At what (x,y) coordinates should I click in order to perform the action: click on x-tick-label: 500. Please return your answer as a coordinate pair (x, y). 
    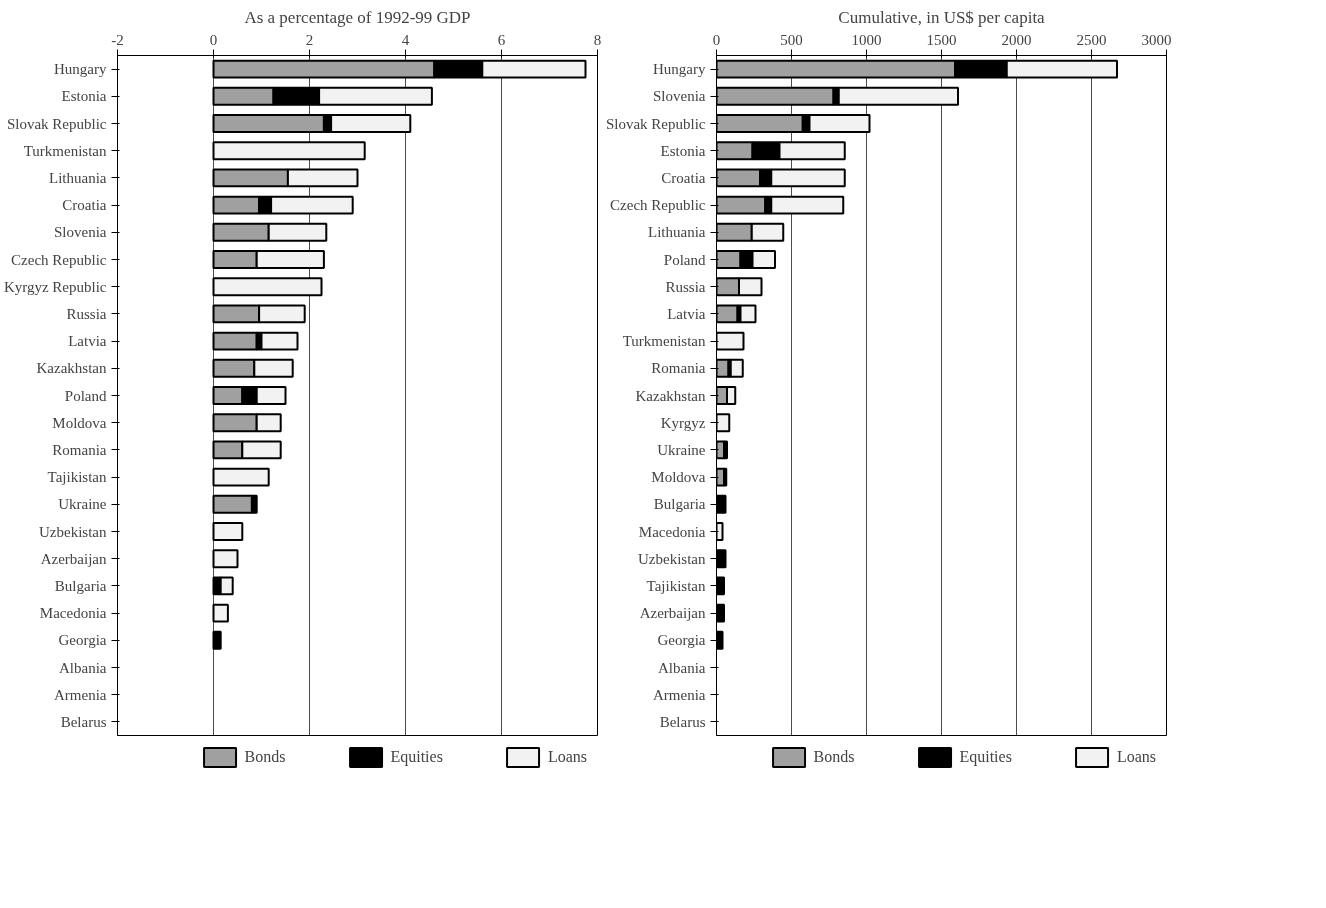
    Looking at the image, I should click on (791, 39).